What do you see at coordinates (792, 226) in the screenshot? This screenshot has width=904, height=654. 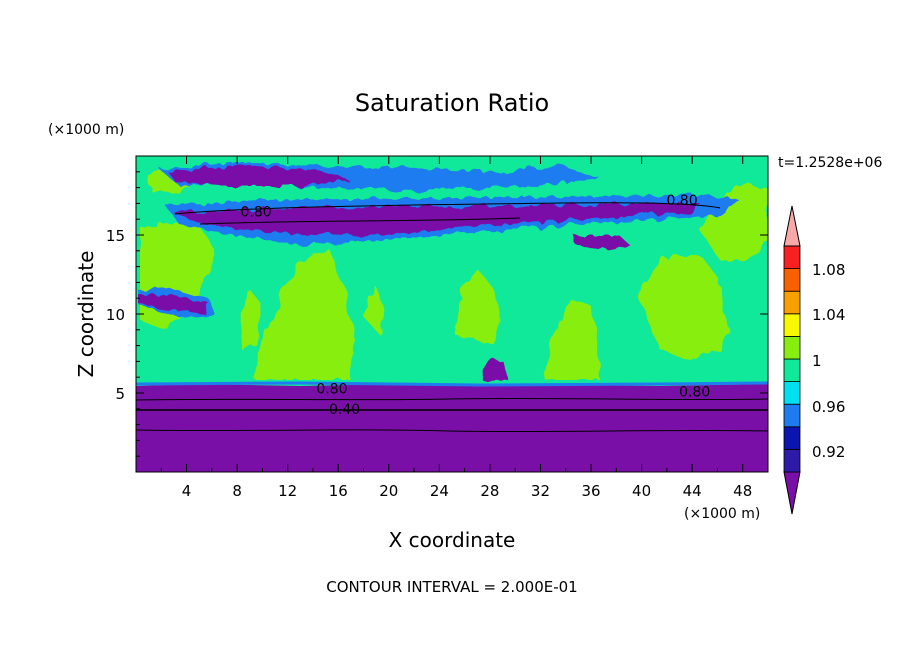 I see `colorbar-upper-arrow` at bounding box center [792, 226].